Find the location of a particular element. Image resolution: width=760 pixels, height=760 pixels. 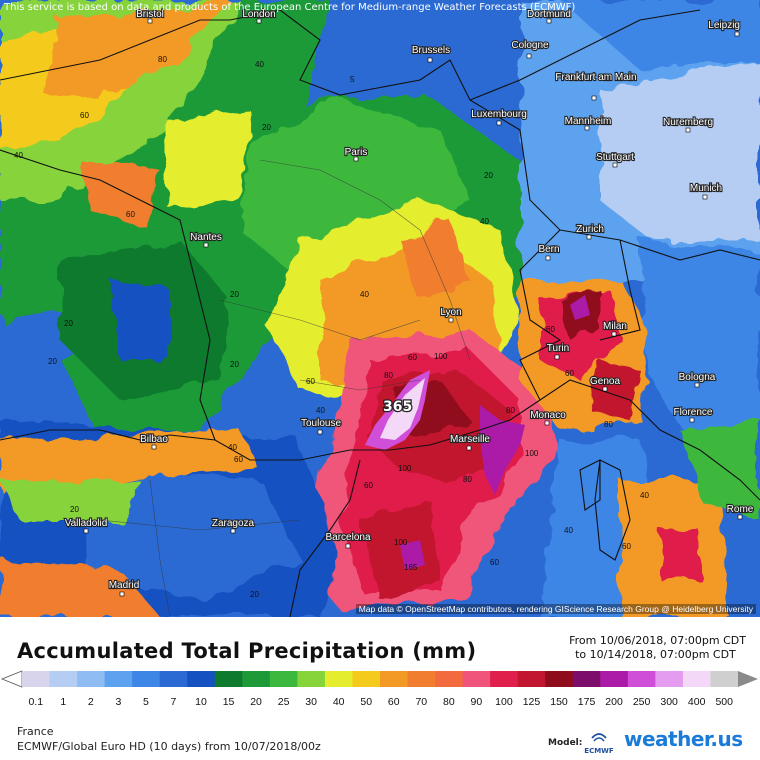

scale-arrow-low is located at coordinates (11, 679).